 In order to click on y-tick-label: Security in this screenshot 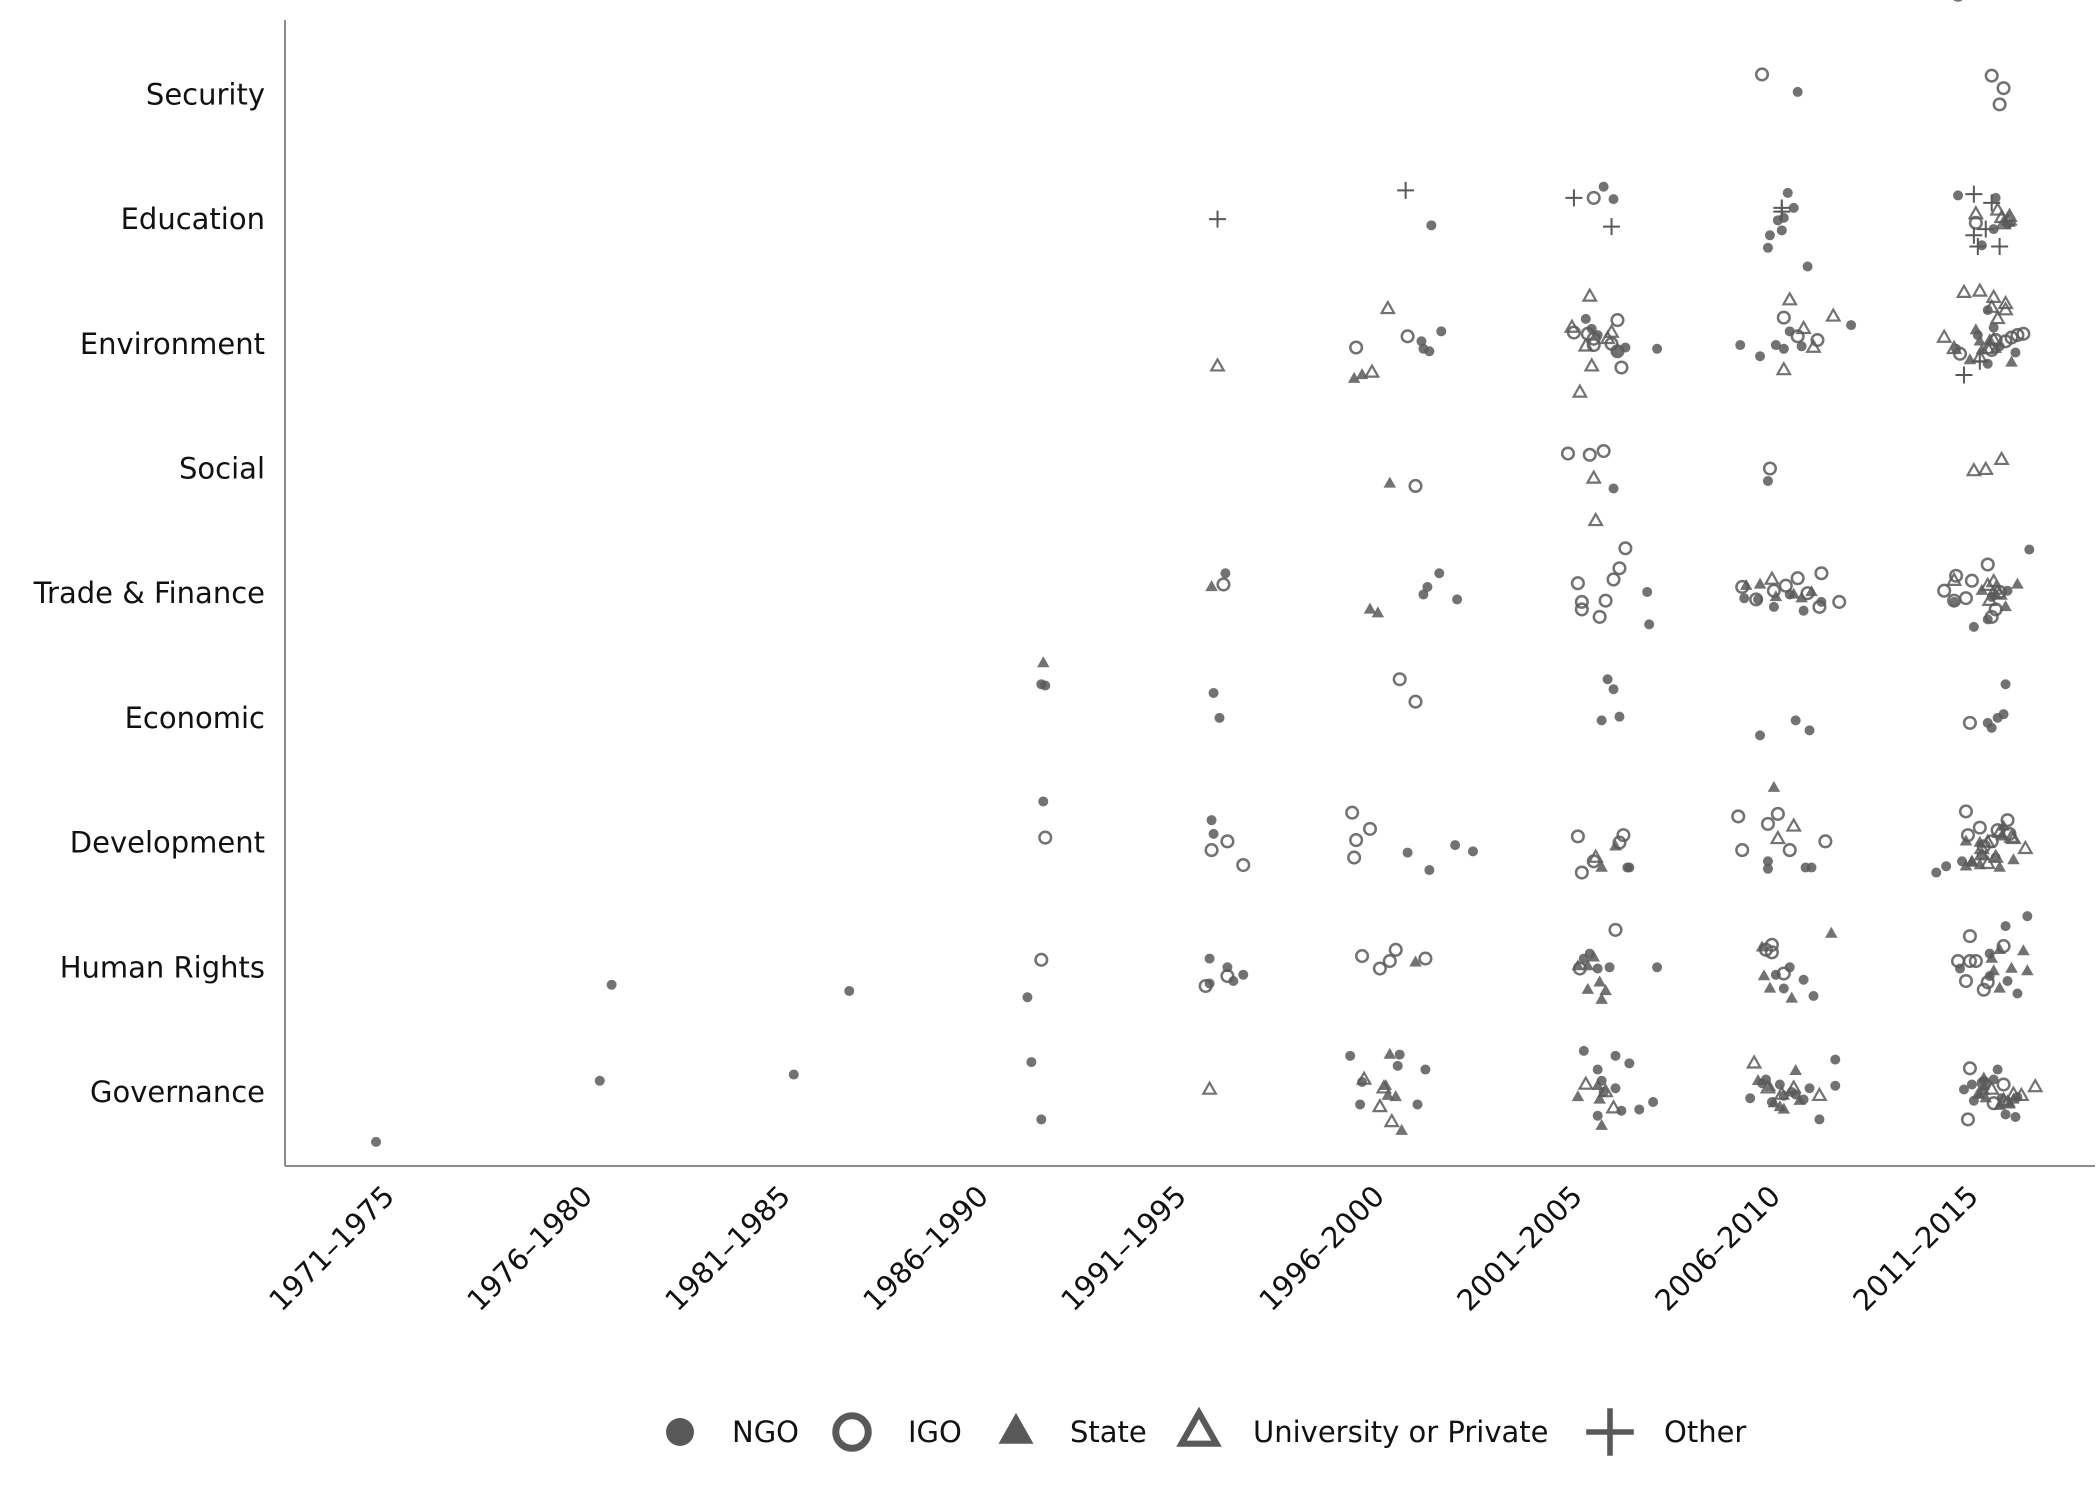, I will do `click(205, 94)`.